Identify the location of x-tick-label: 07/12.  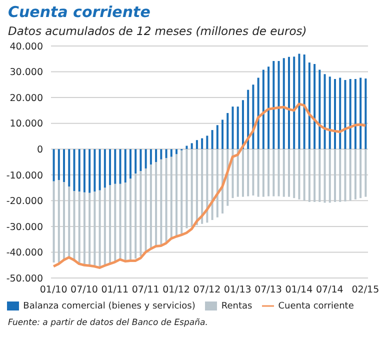
(207, 290).